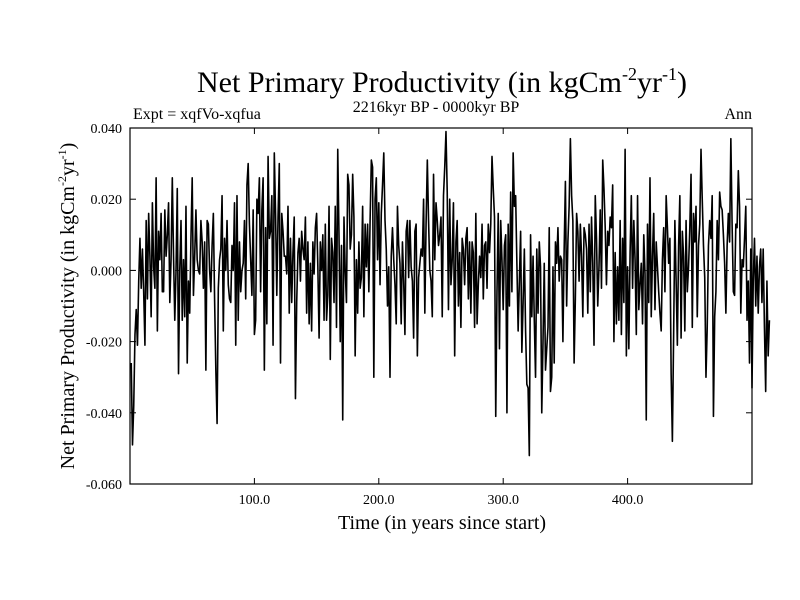  Describe the element at coordinates (409, 82) in the screenshot. I see `chart-title-main: Net Primary Productivity (in kgCm` at that location.